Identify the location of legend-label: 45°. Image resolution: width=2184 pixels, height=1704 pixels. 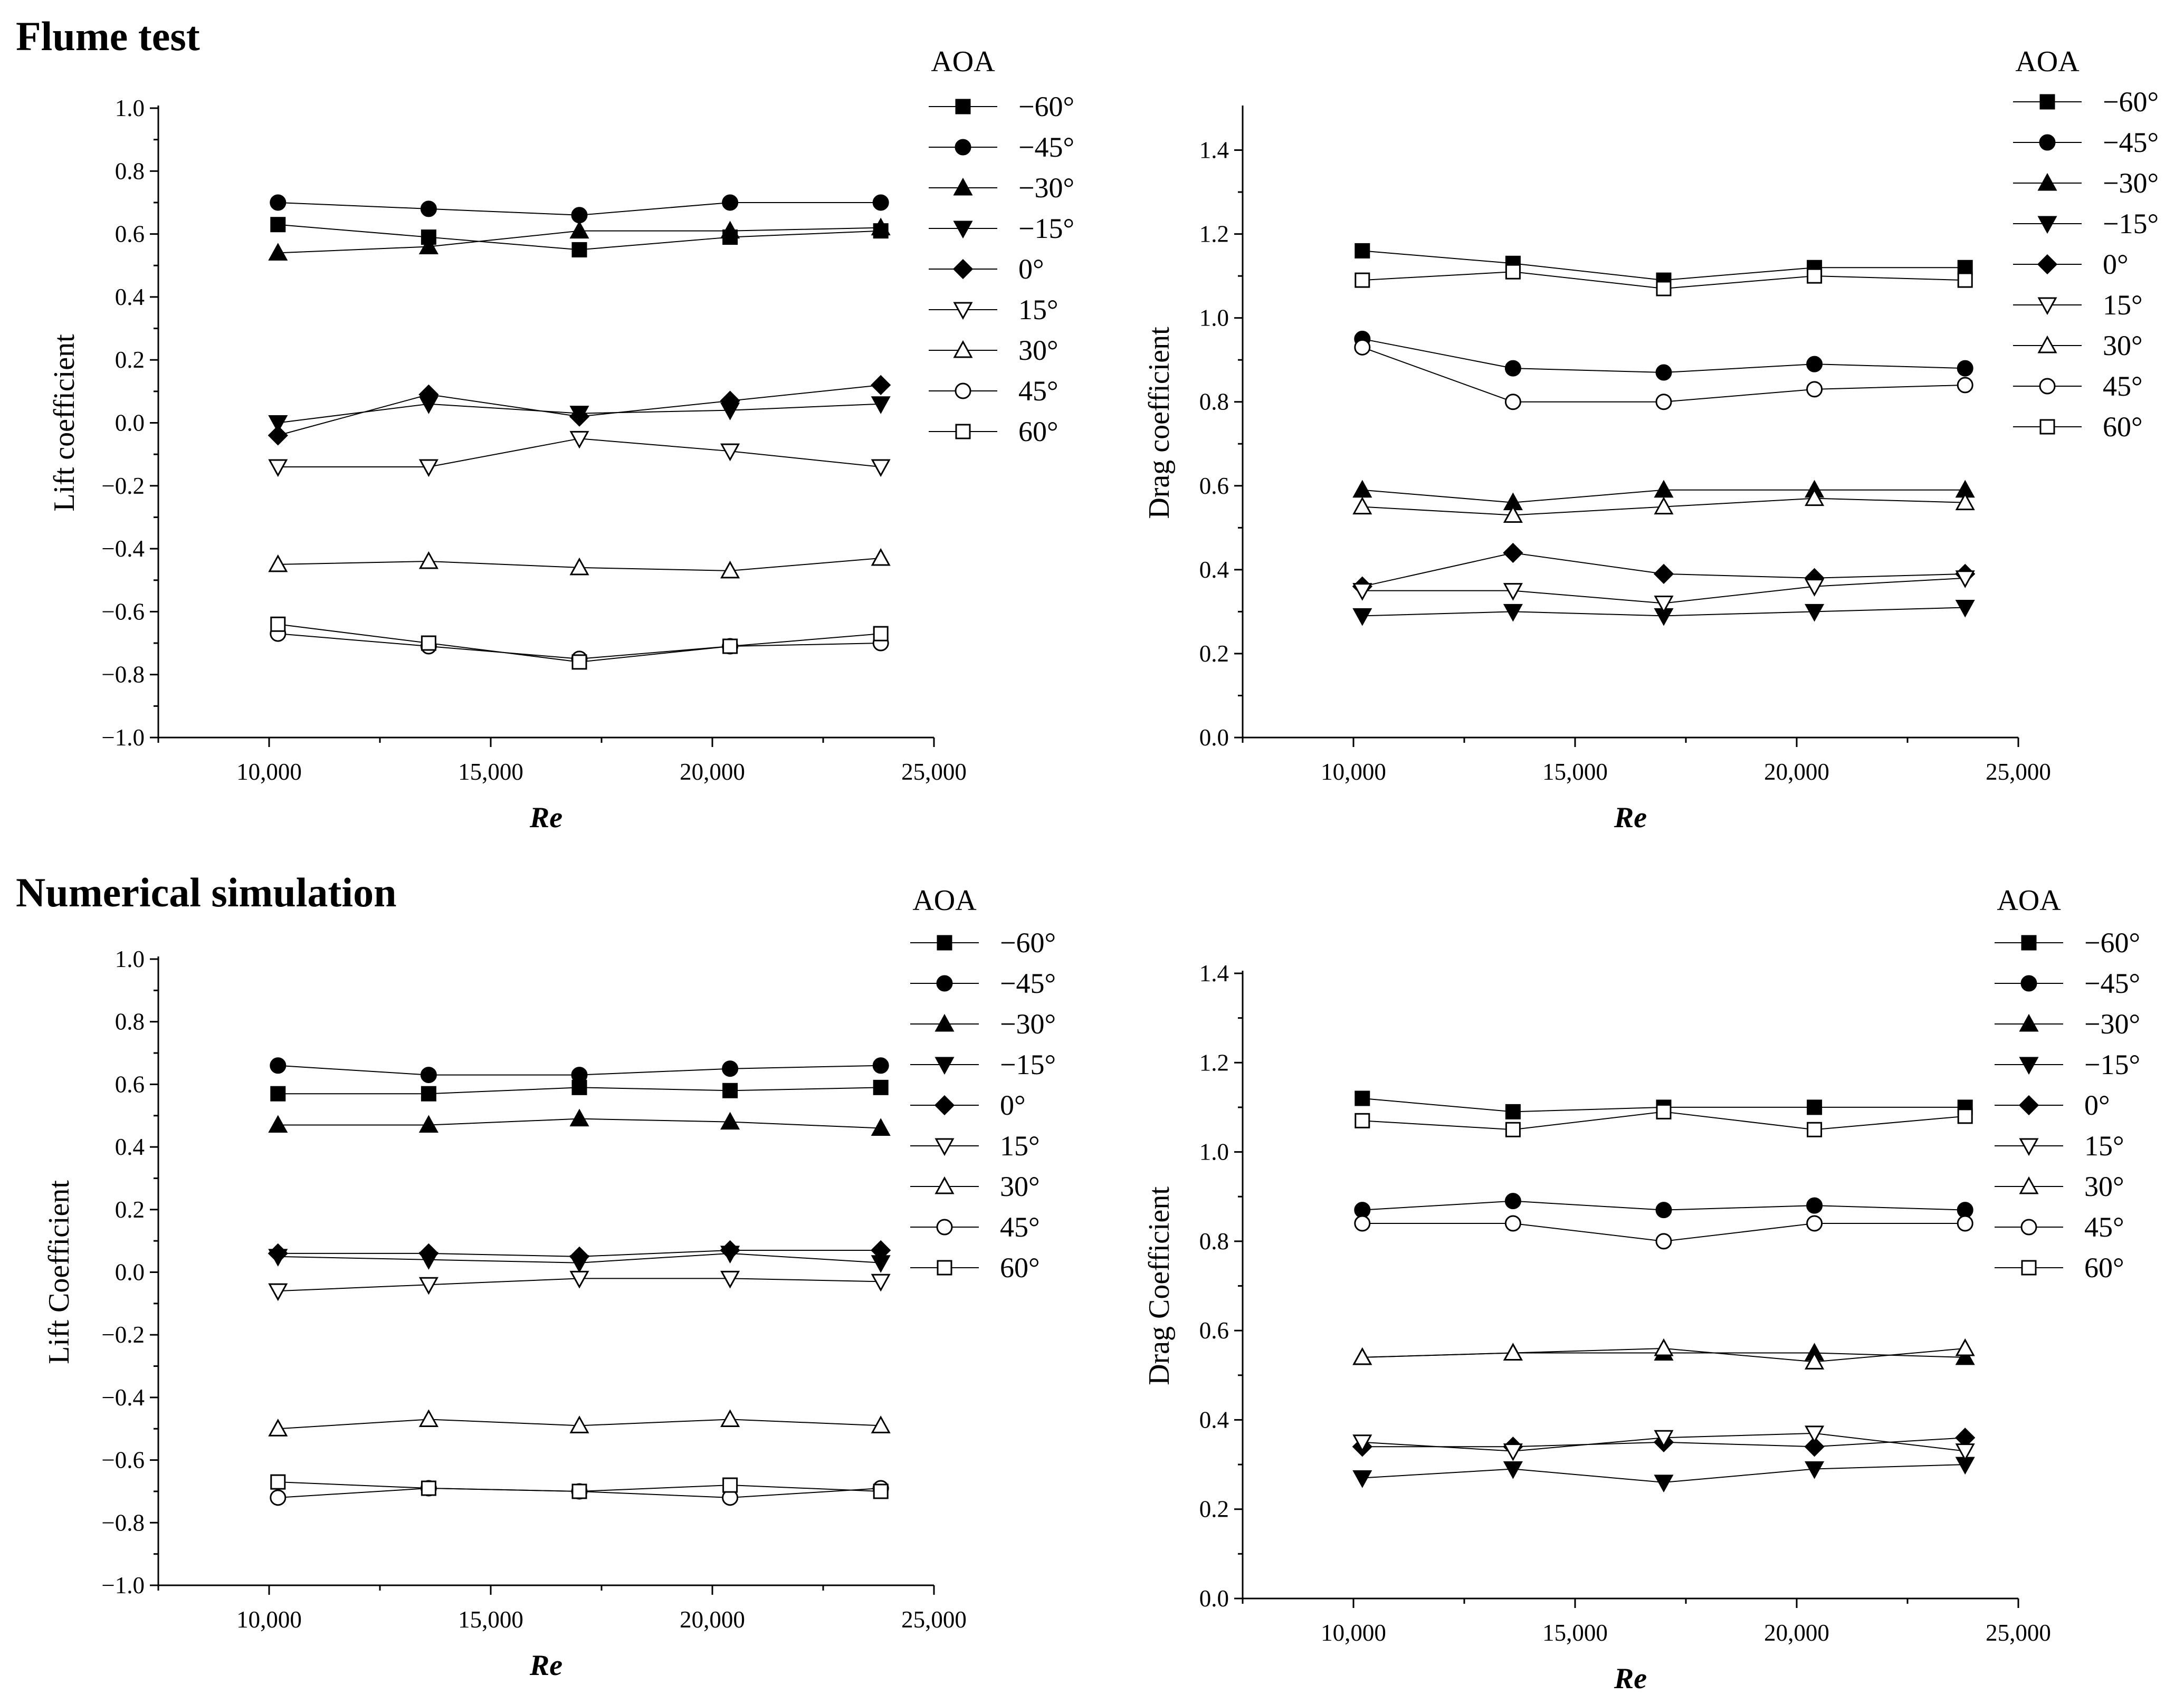
(2123, 386).